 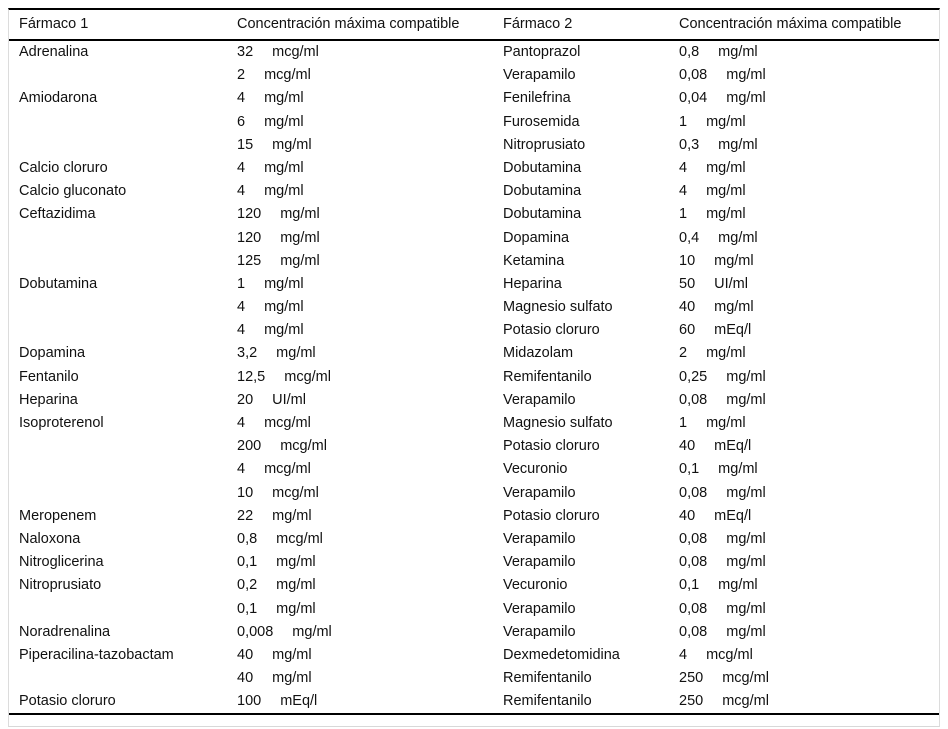 What do you see at coordinates (362, 516) in the screenshot?
I see `concentracion1-value: 22 mg/ml` at bounding box center [362, 516].